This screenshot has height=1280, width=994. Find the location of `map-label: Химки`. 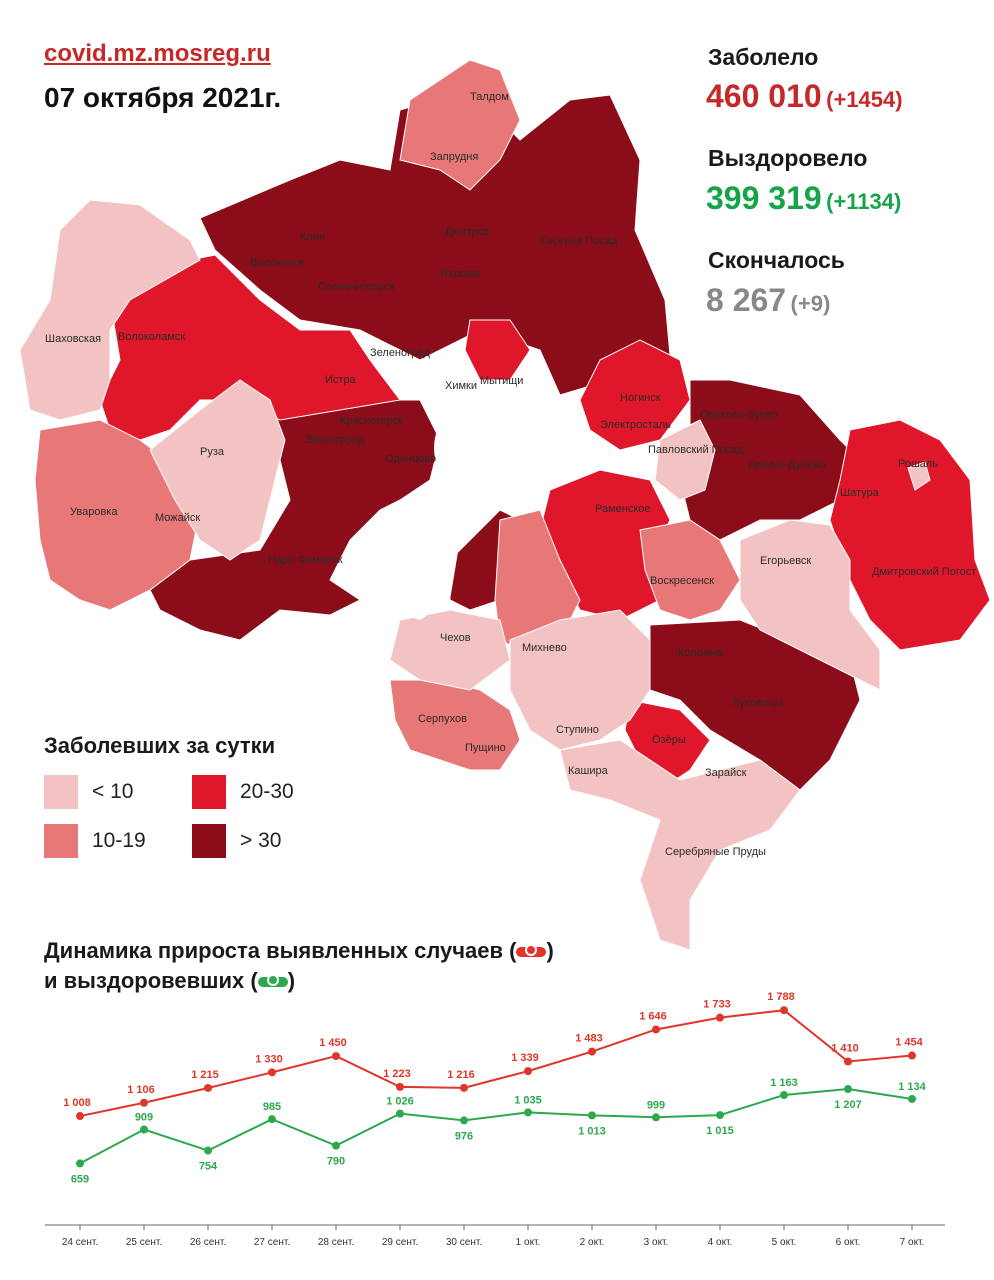

map-label: Химки is located at coordinates (461, 386).